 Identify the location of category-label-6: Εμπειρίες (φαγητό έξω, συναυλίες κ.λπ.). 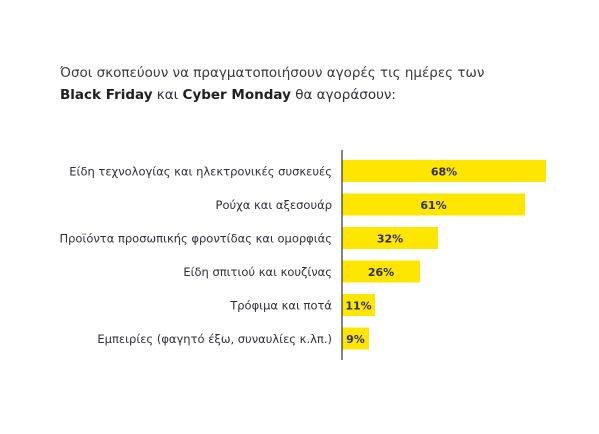
(214, 339).